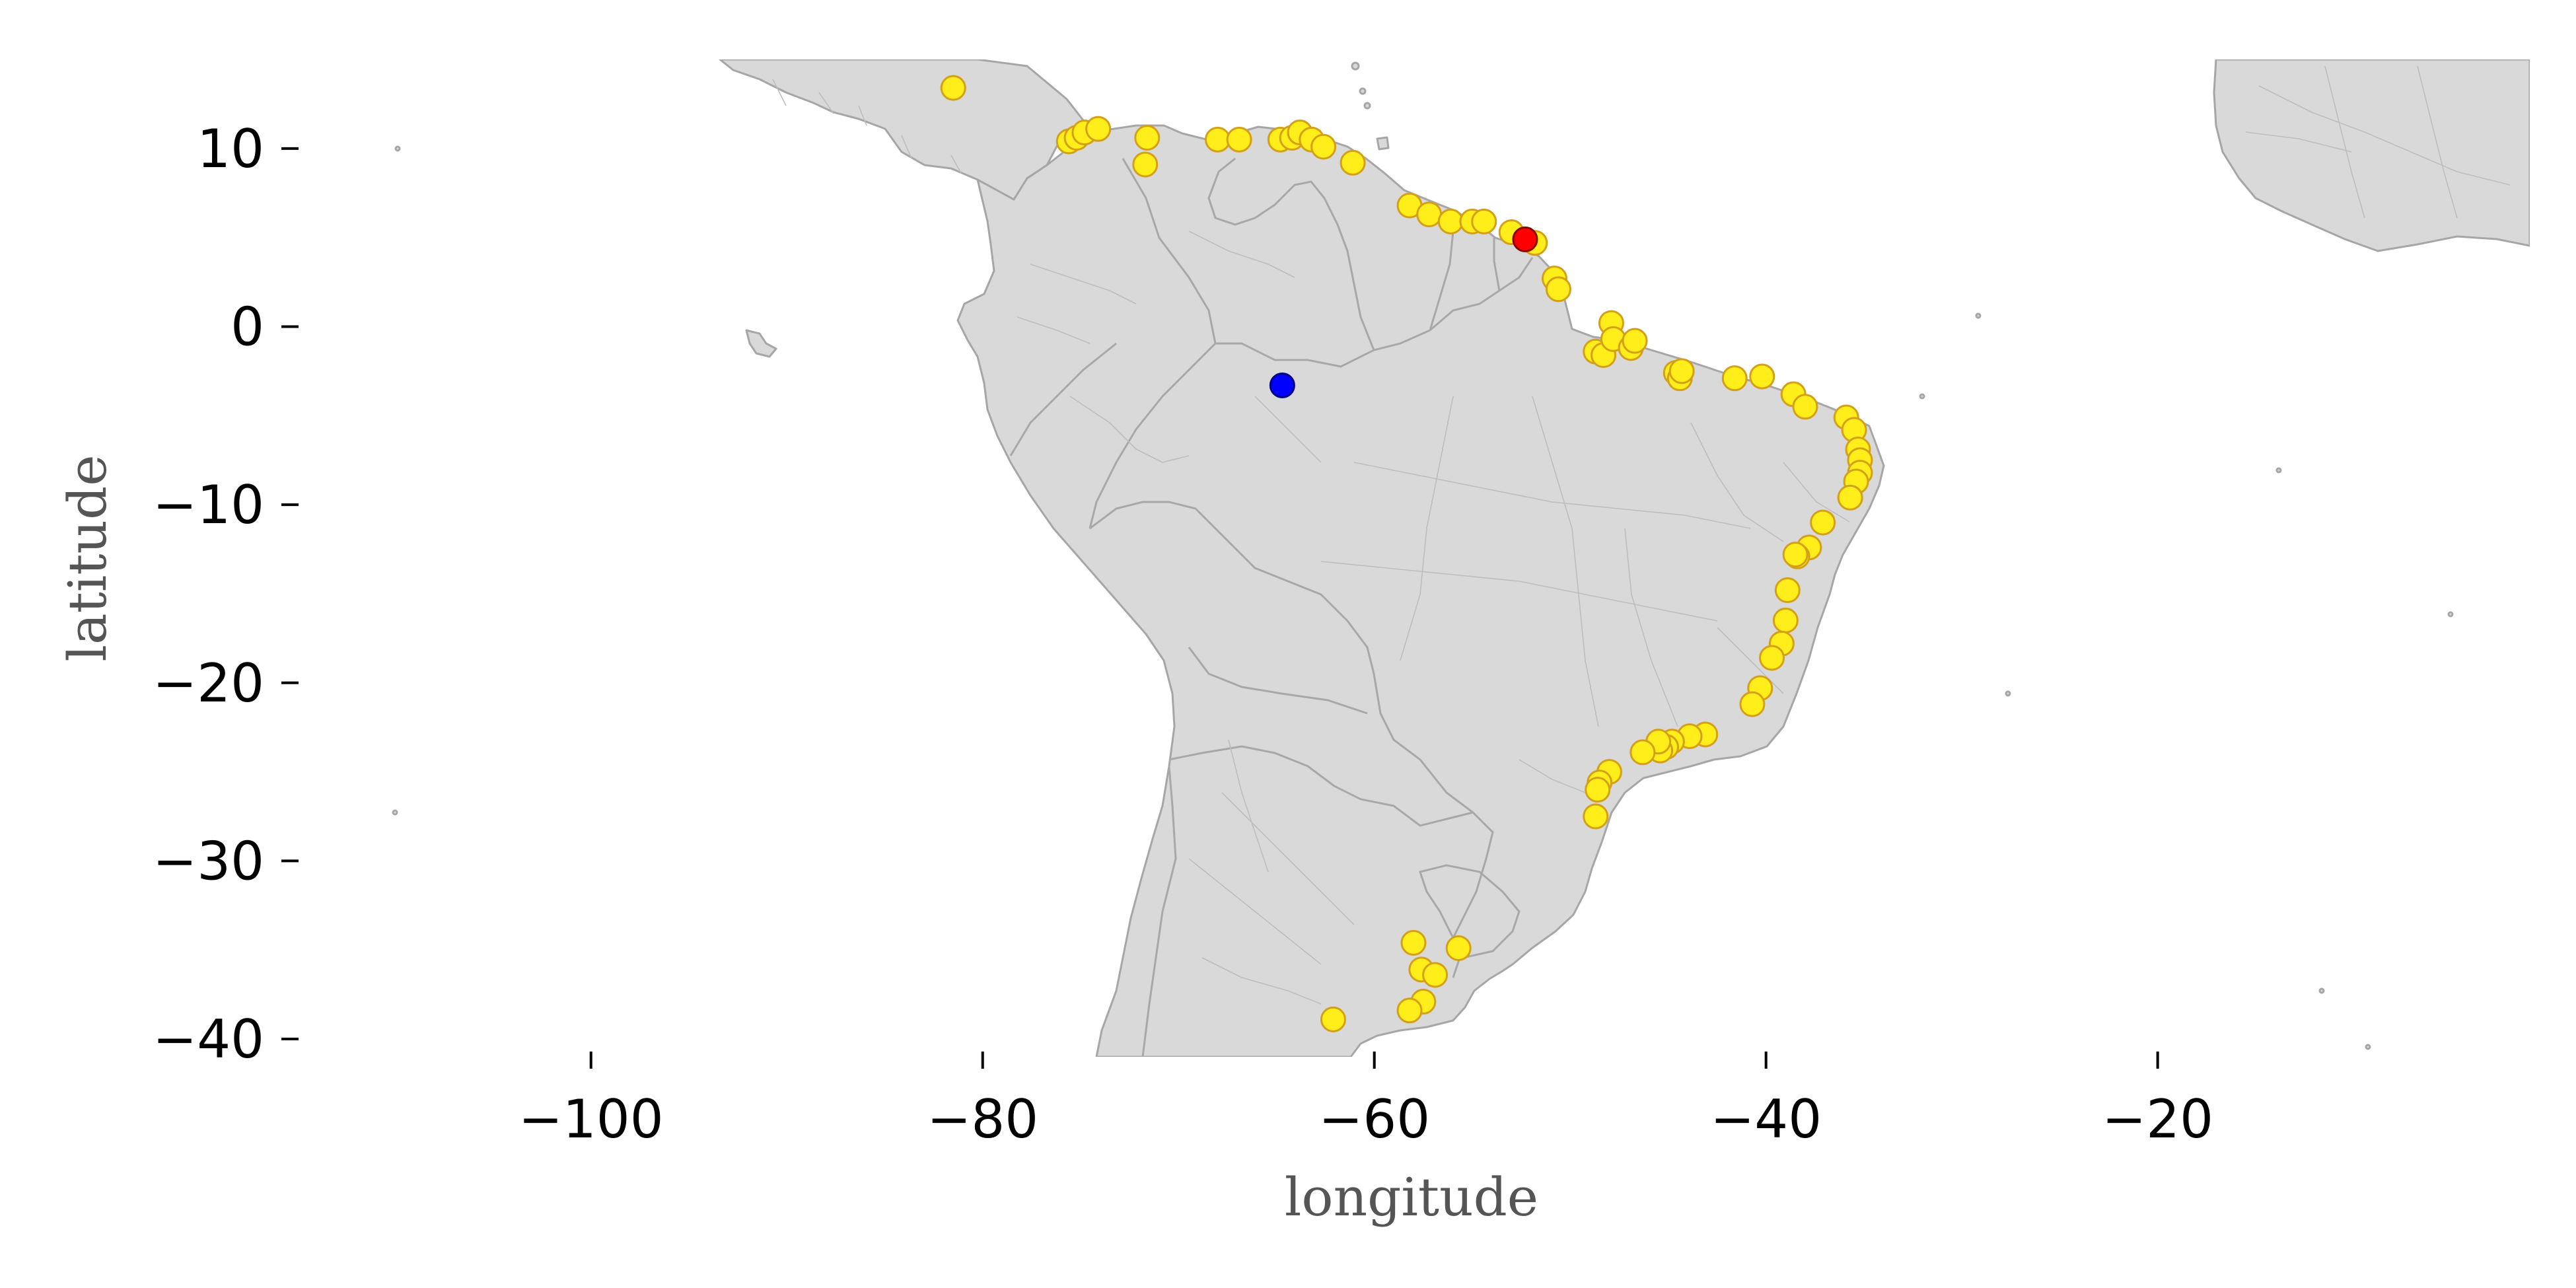 This screenshot has width=2576, height=1288. Describe the element at coordinates (1766, 1119) in the screenshot. I see `x-tick-label: −40` at that location.